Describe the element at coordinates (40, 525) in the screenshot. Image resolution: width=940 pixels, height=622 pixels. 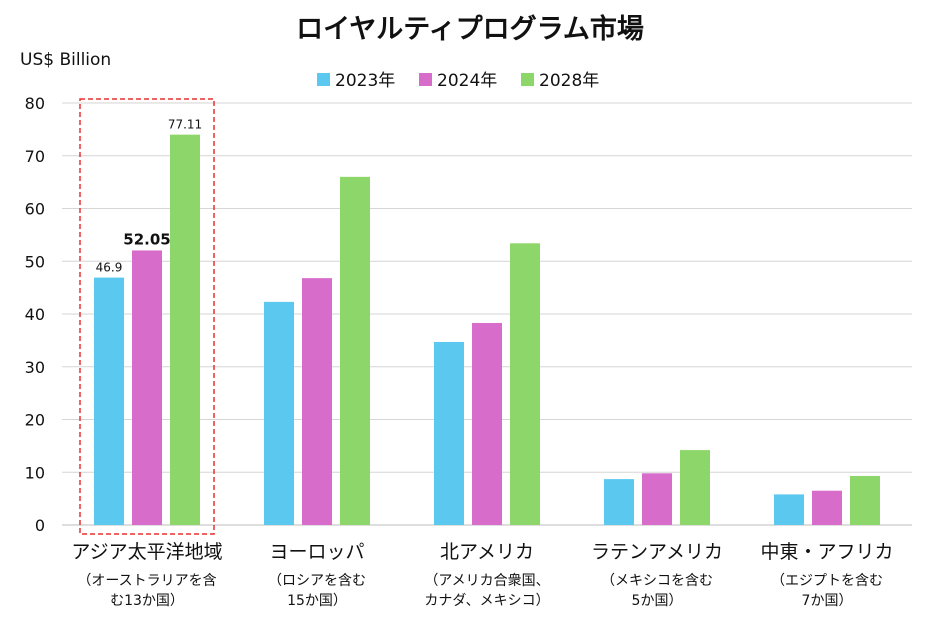
I see `y-tick-label: 0` at that location.